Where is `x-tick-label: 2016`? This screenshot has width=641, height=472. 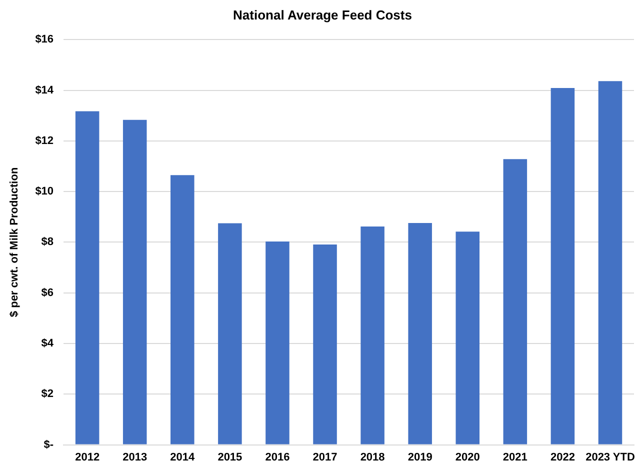
x-tick-label: 2016 is located at coordinates (277, 457).